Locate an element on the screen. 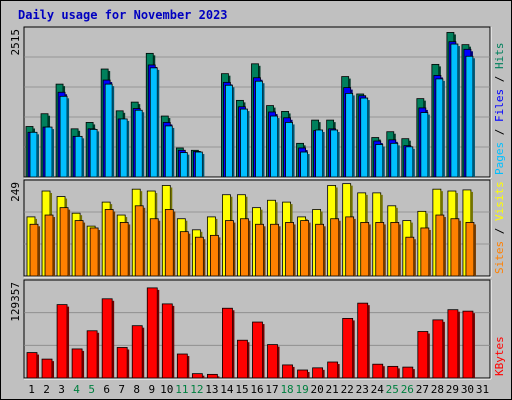  bar-kbytes-day-14-shadow is located at coordinates (233, 344).